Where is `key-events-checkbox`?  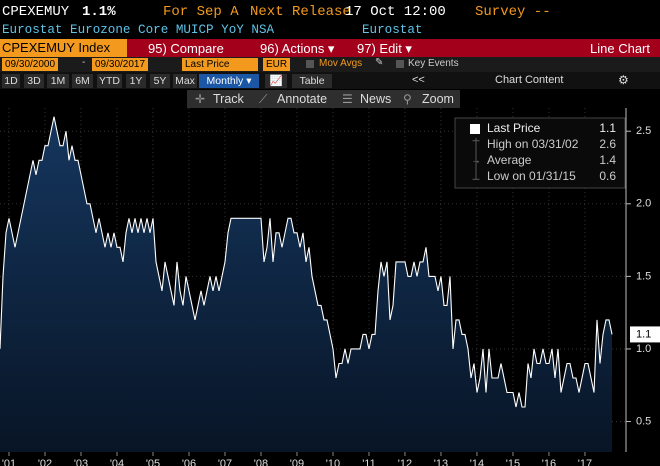 key-events-checkbox is located at coordinates (400, 64).